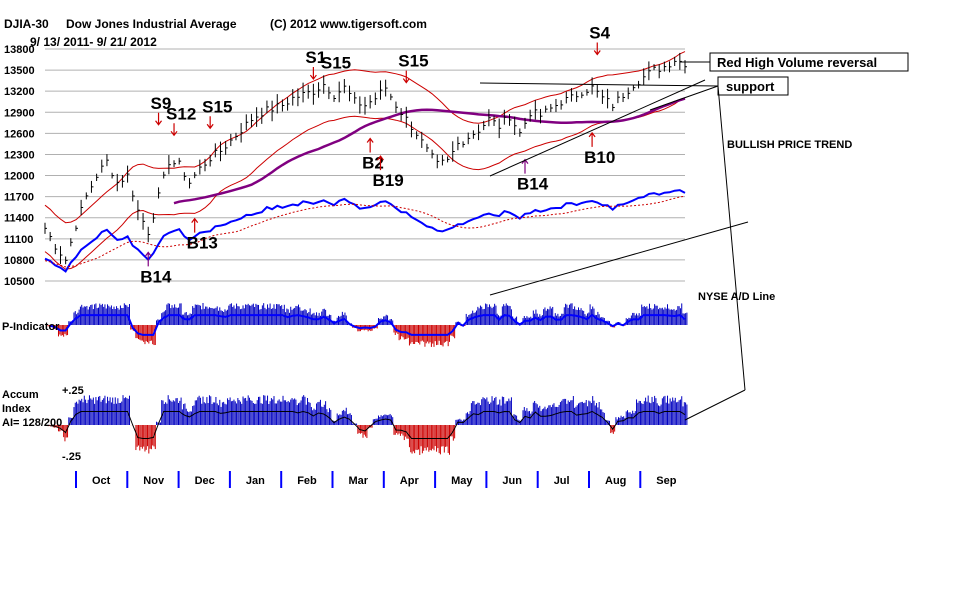  Describe the element at coordinates (93, 42) in the screenshot. I see `chart-date-range: 9/ 13/ 2011- 9/ 21/ 2012` at that location.